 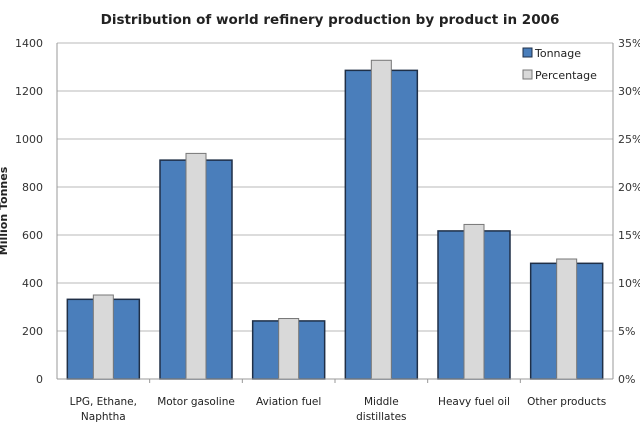 I want to click on x-tick-label: LPG, Ethane, Naphtha, so click(x=103, y=409).